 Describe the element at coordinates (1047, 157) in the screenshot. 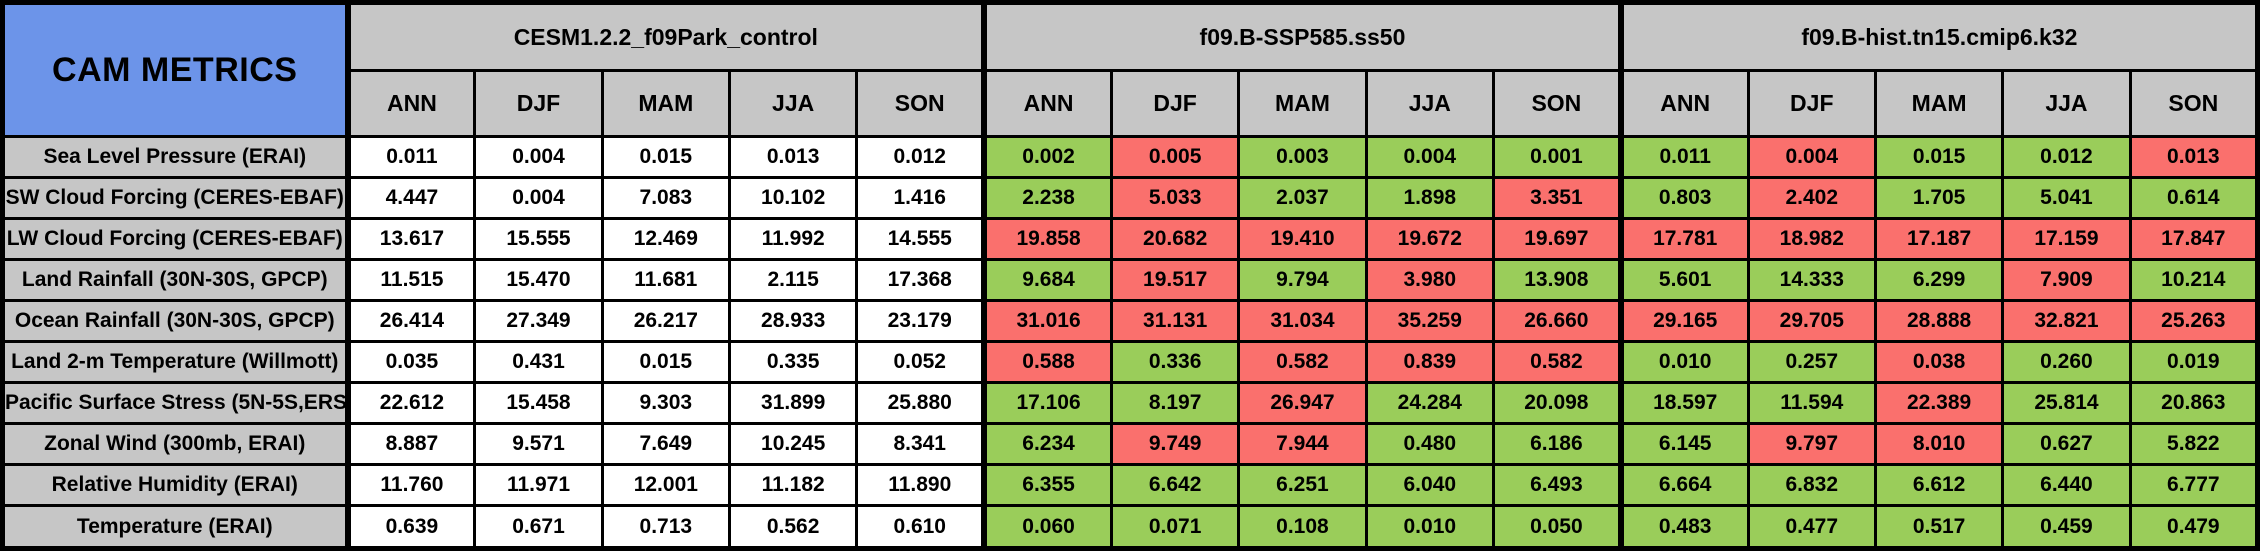

I see `metric-value-cell: 0.002` at that location.